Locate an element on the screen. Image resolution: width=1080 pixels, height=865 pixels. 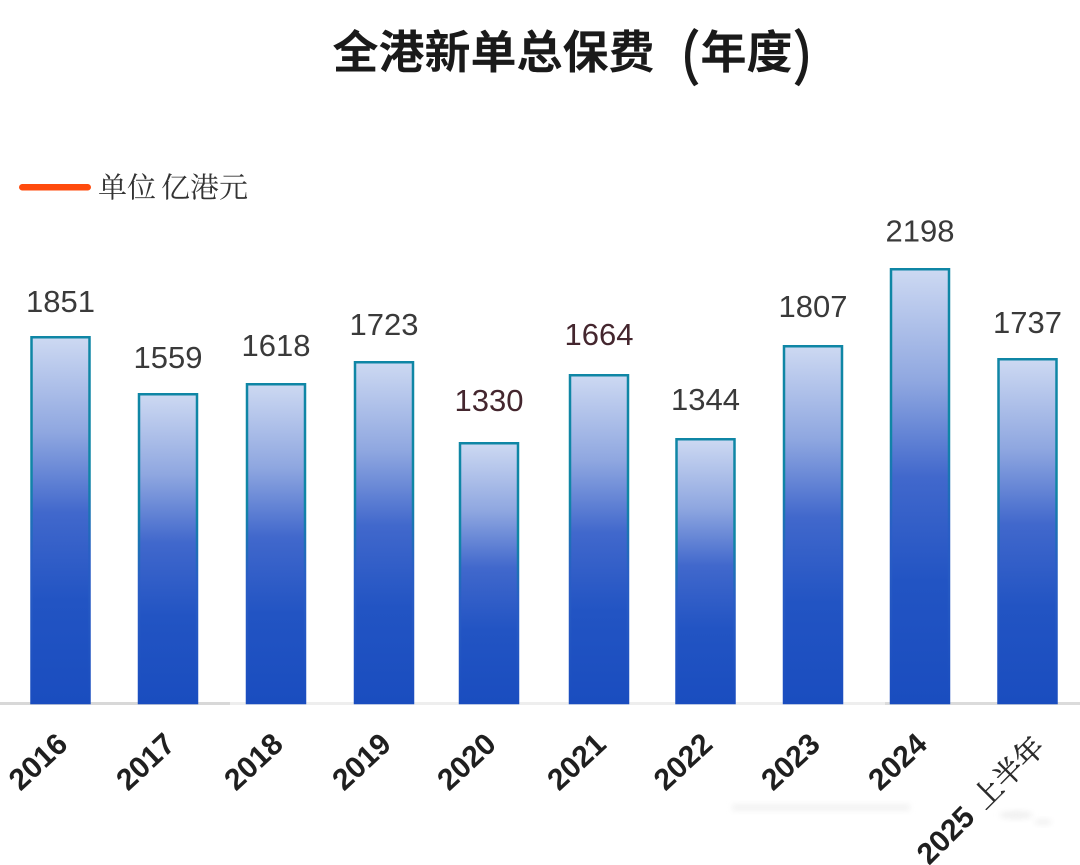
svg-text: 1559 is located at coordinates (168, 357).